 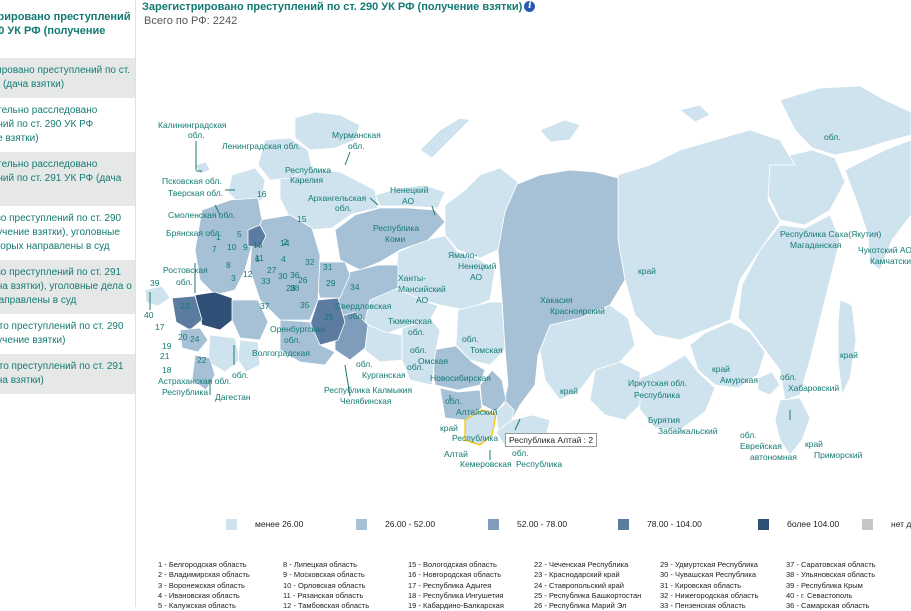 I want to click on region-number-marker: 16, so click(x=262, y=194).